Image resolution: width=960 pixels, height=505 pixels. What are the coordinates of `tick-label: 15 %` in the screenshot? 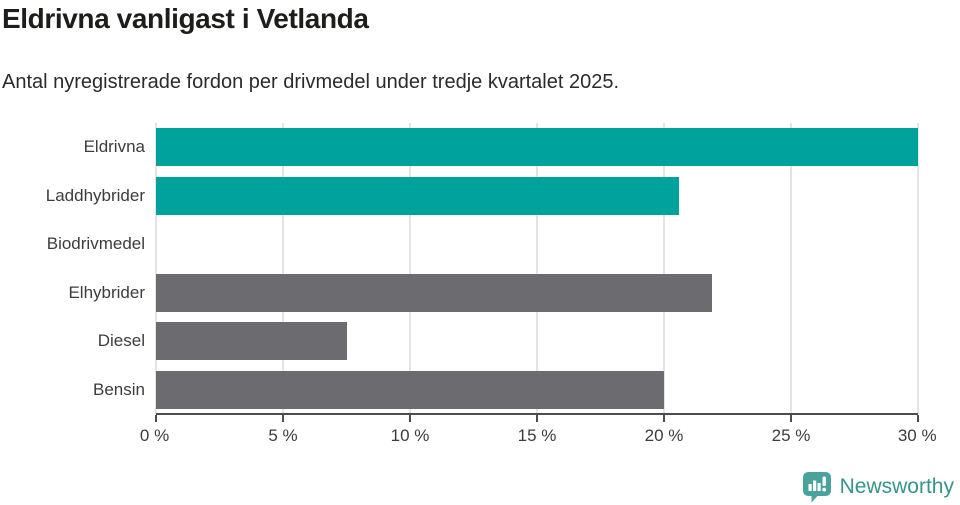 It's located at (537, 435).